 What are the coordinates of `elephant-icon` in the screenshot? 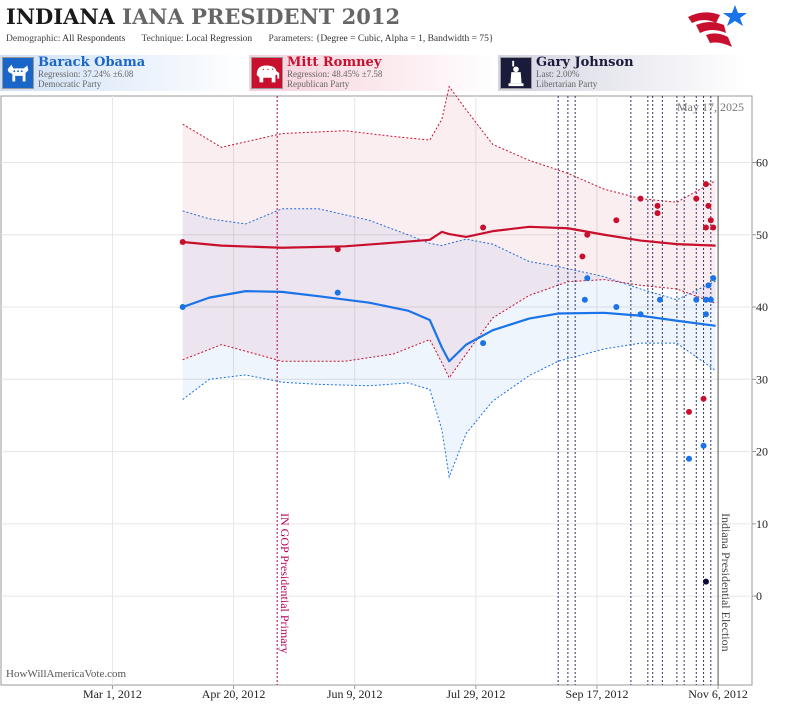 It's located at (267, 73).